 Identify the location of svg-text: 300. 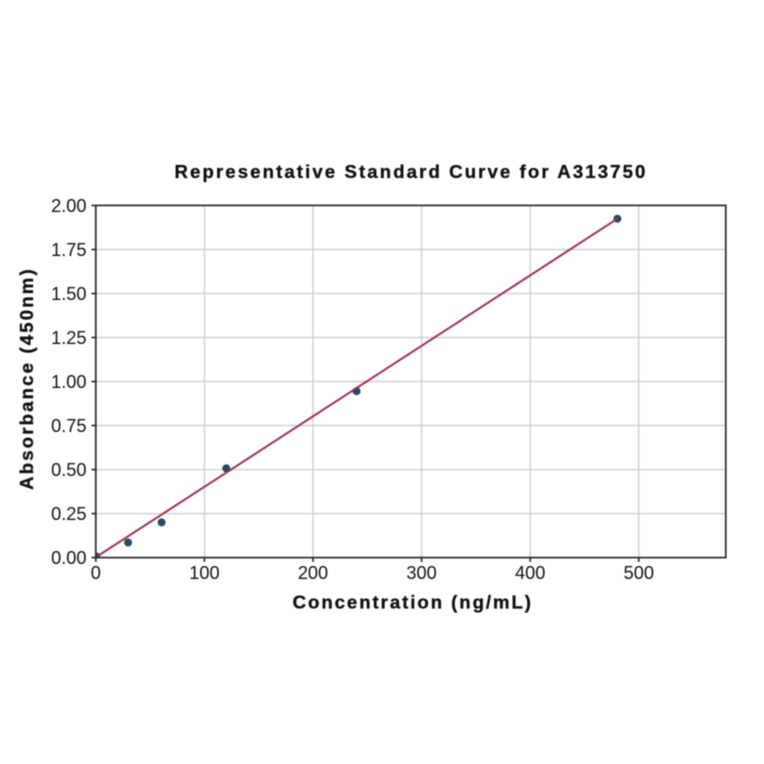
(421, 573).